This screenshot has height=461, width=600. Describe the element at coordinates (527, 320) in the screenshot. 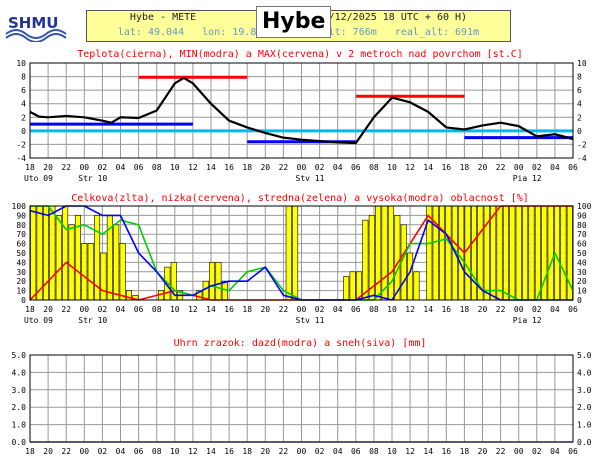

I see `x-day-label: Pia 12` at that location.